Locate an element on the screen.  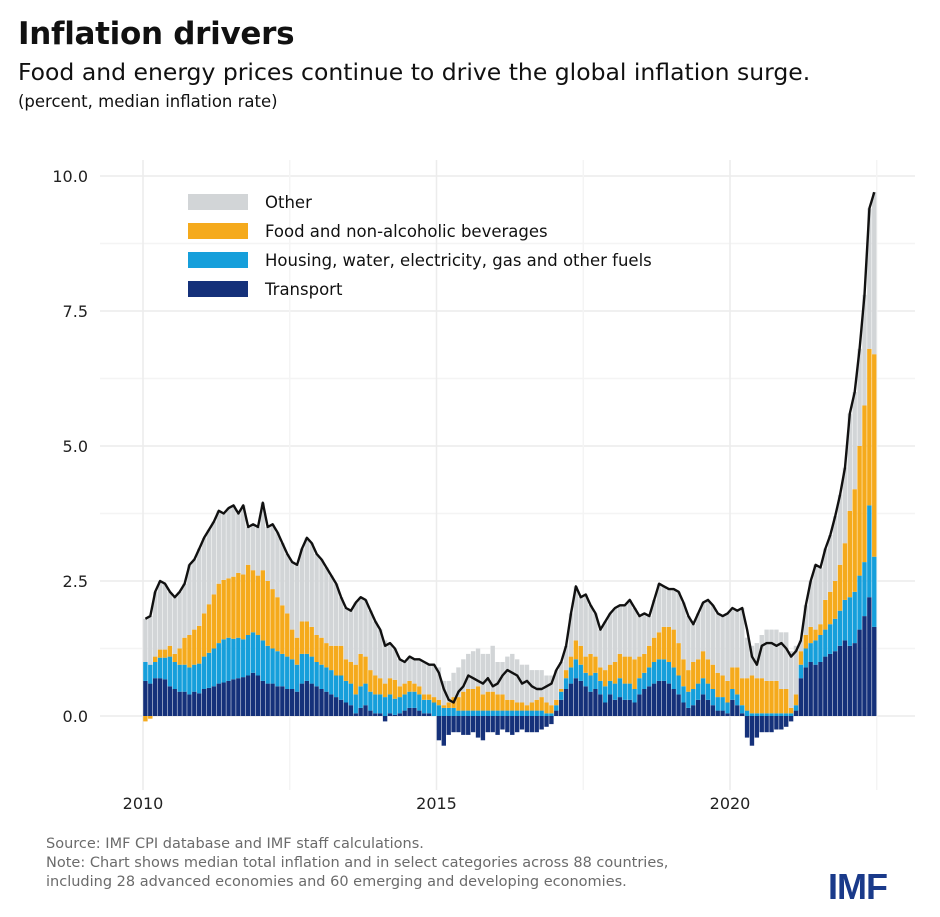
legend-swatch-food is located at coordinates (218, 231).